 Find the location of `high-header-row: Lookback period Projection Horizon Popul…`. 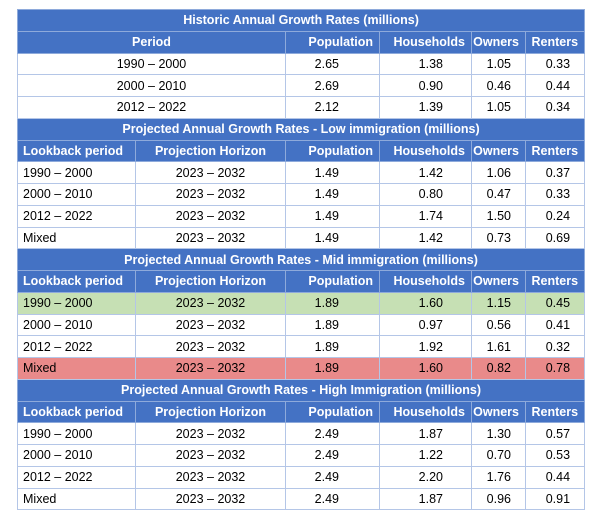

high-header-row: Lookback period Projection Horizon Popul… is located at coordinates (301, 412).